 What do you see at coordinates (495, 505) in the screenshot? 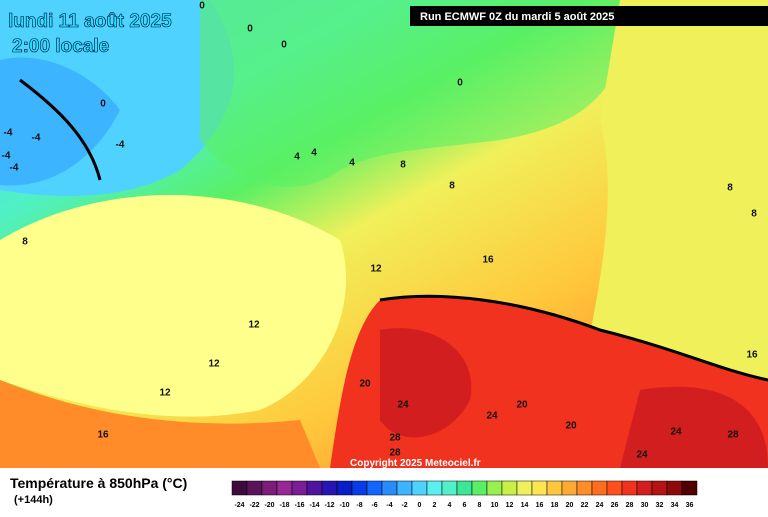
I see `legend-label: 10` at bounding box center [495, 505].